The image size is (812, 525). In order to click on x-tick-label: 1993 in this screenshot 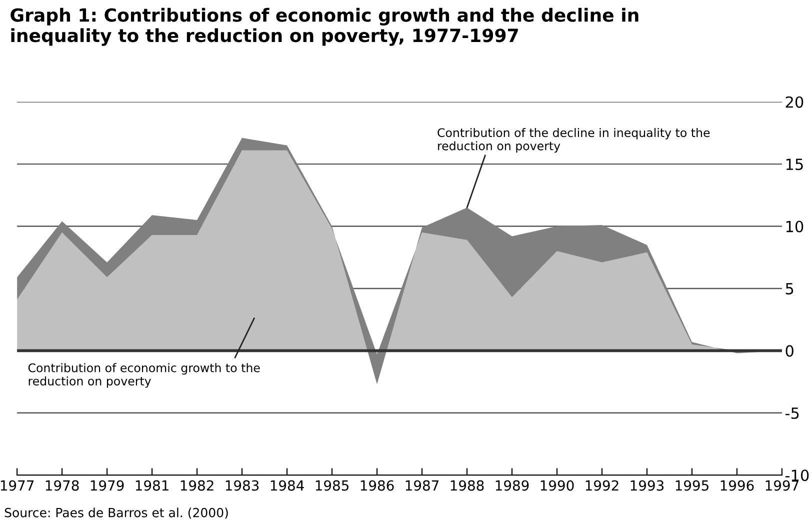, I will do `click(647, 485)`.